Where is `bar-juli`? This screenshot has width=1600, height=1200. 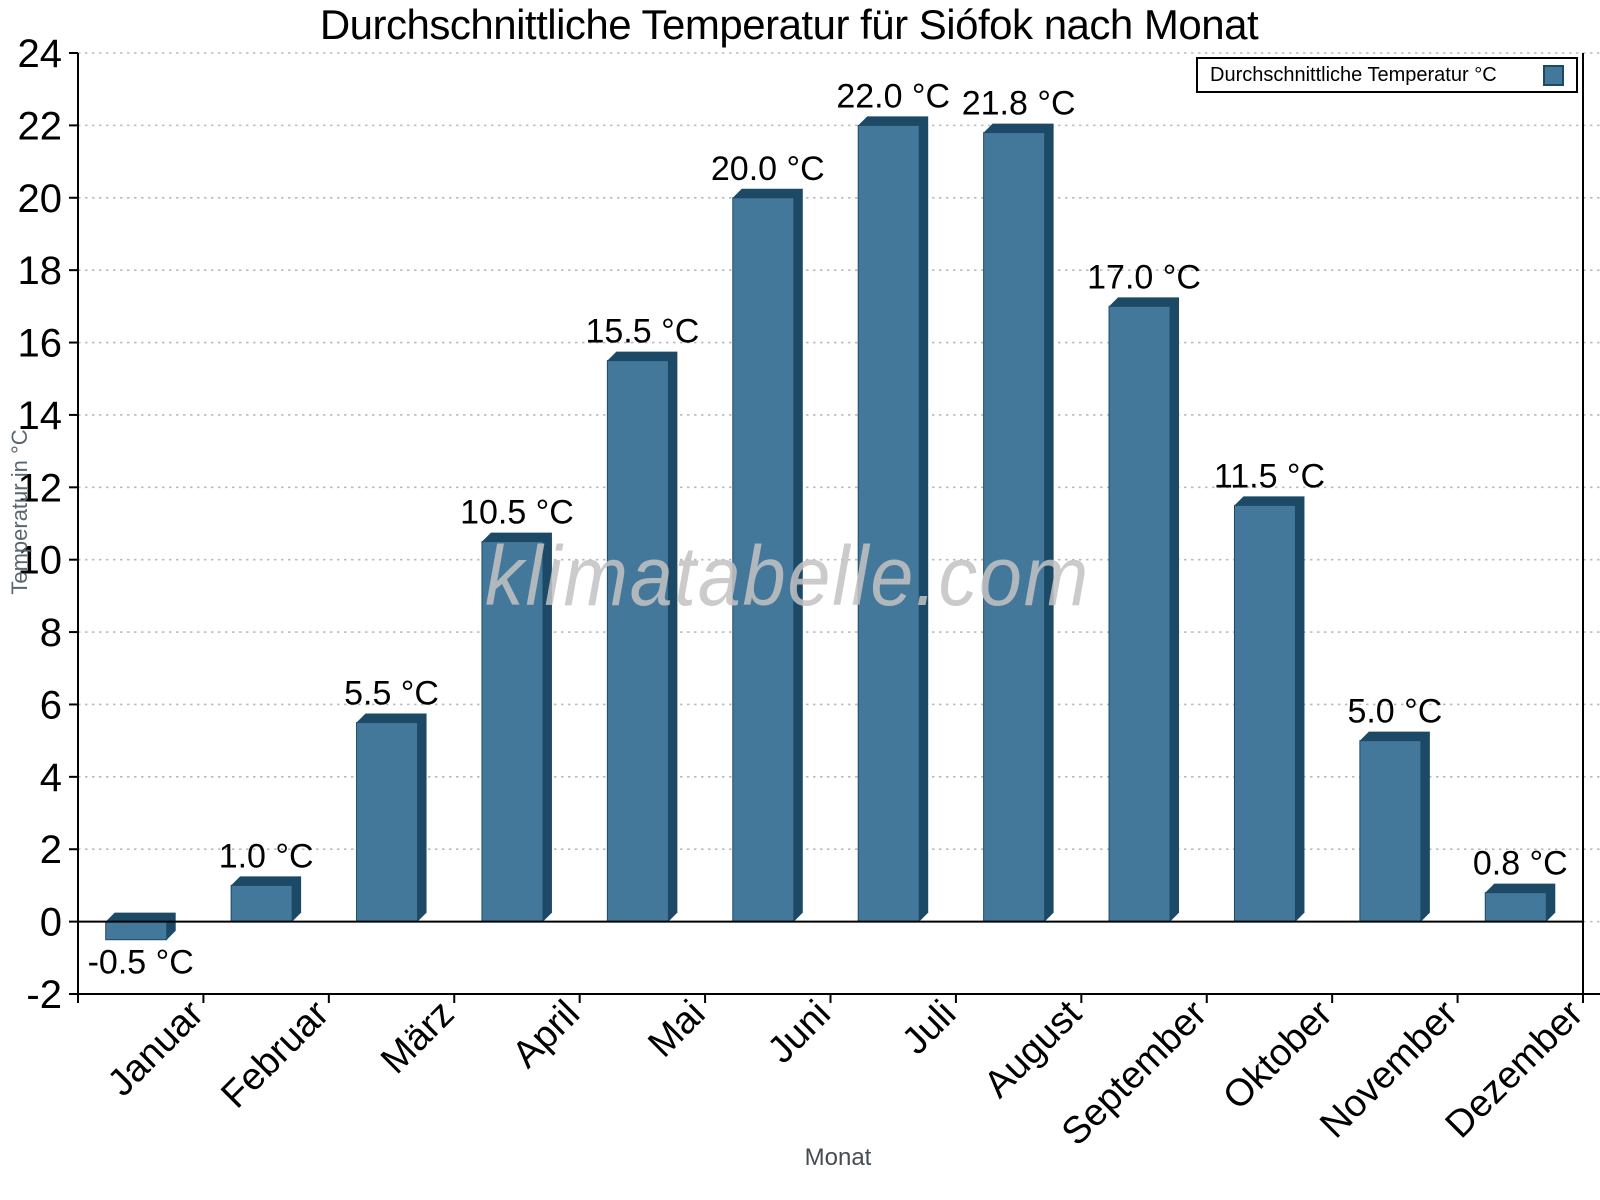 bar-juli is located at coordinates (888, 523).